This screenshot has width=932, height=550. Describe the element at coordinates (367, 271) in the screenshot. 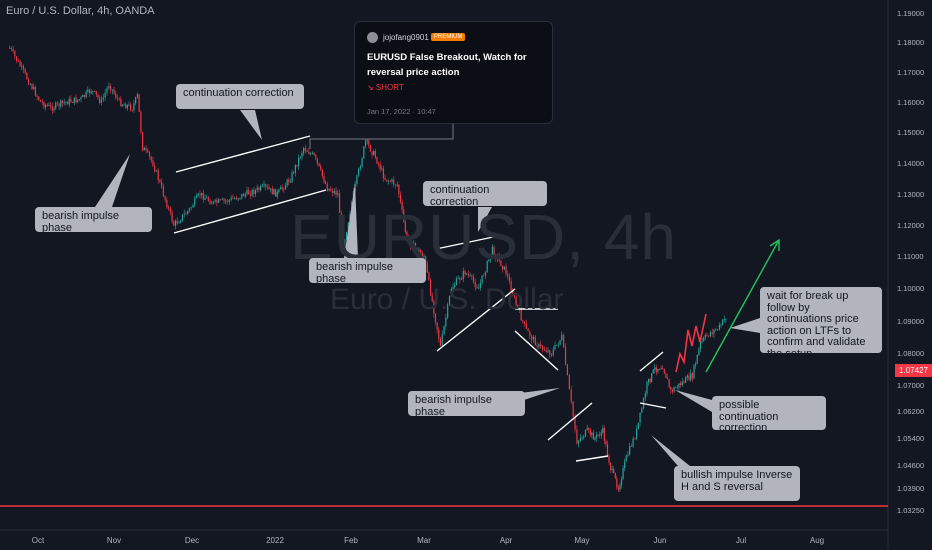

I see `annotation-bearish-impulse-2: bearish impulse phase` at that location.